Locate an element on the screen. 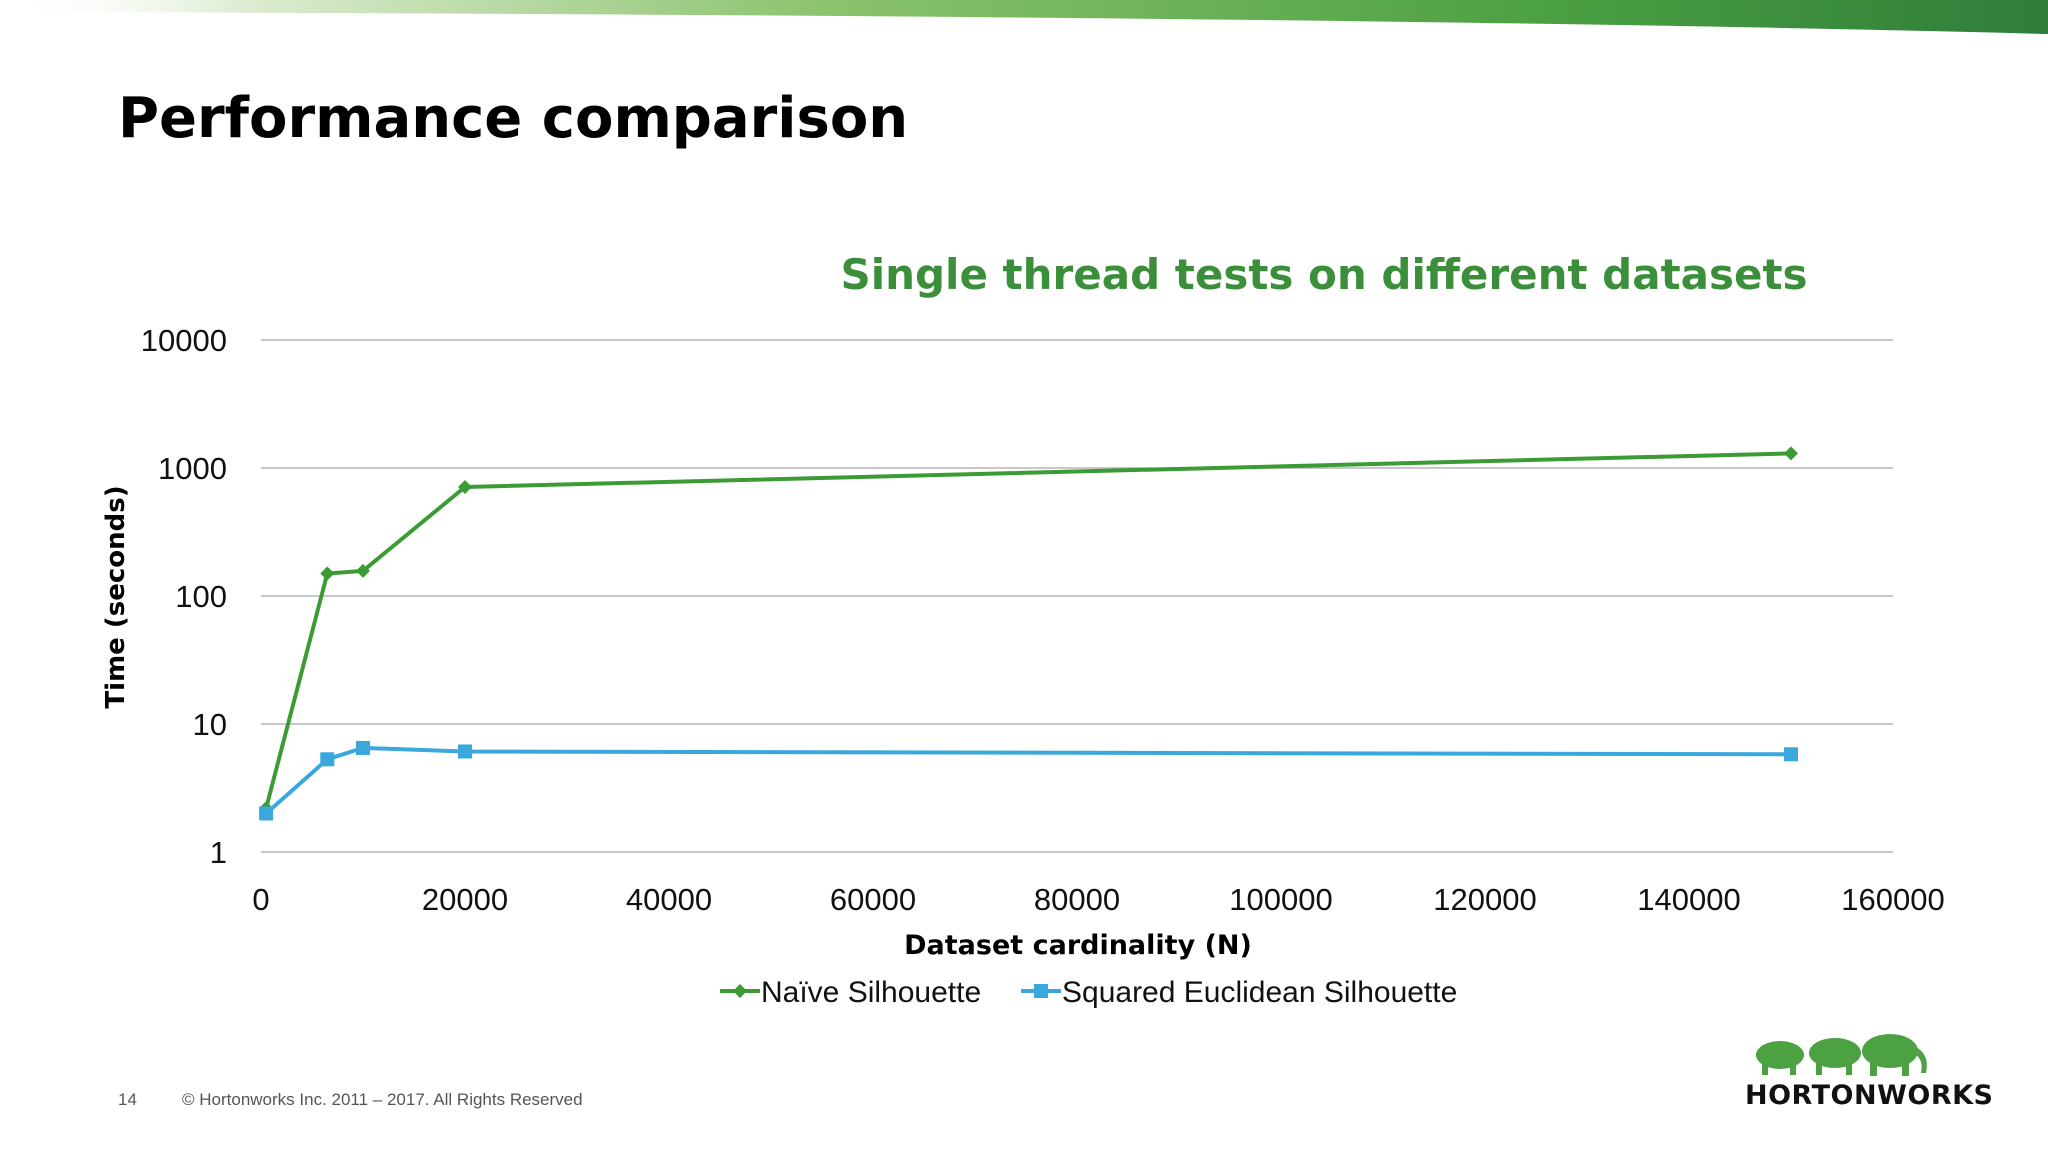 This screenshot has width=2048, height=1152. x-axis-label: Dataset cardinality (N) is located at coordinates (1078, 945).